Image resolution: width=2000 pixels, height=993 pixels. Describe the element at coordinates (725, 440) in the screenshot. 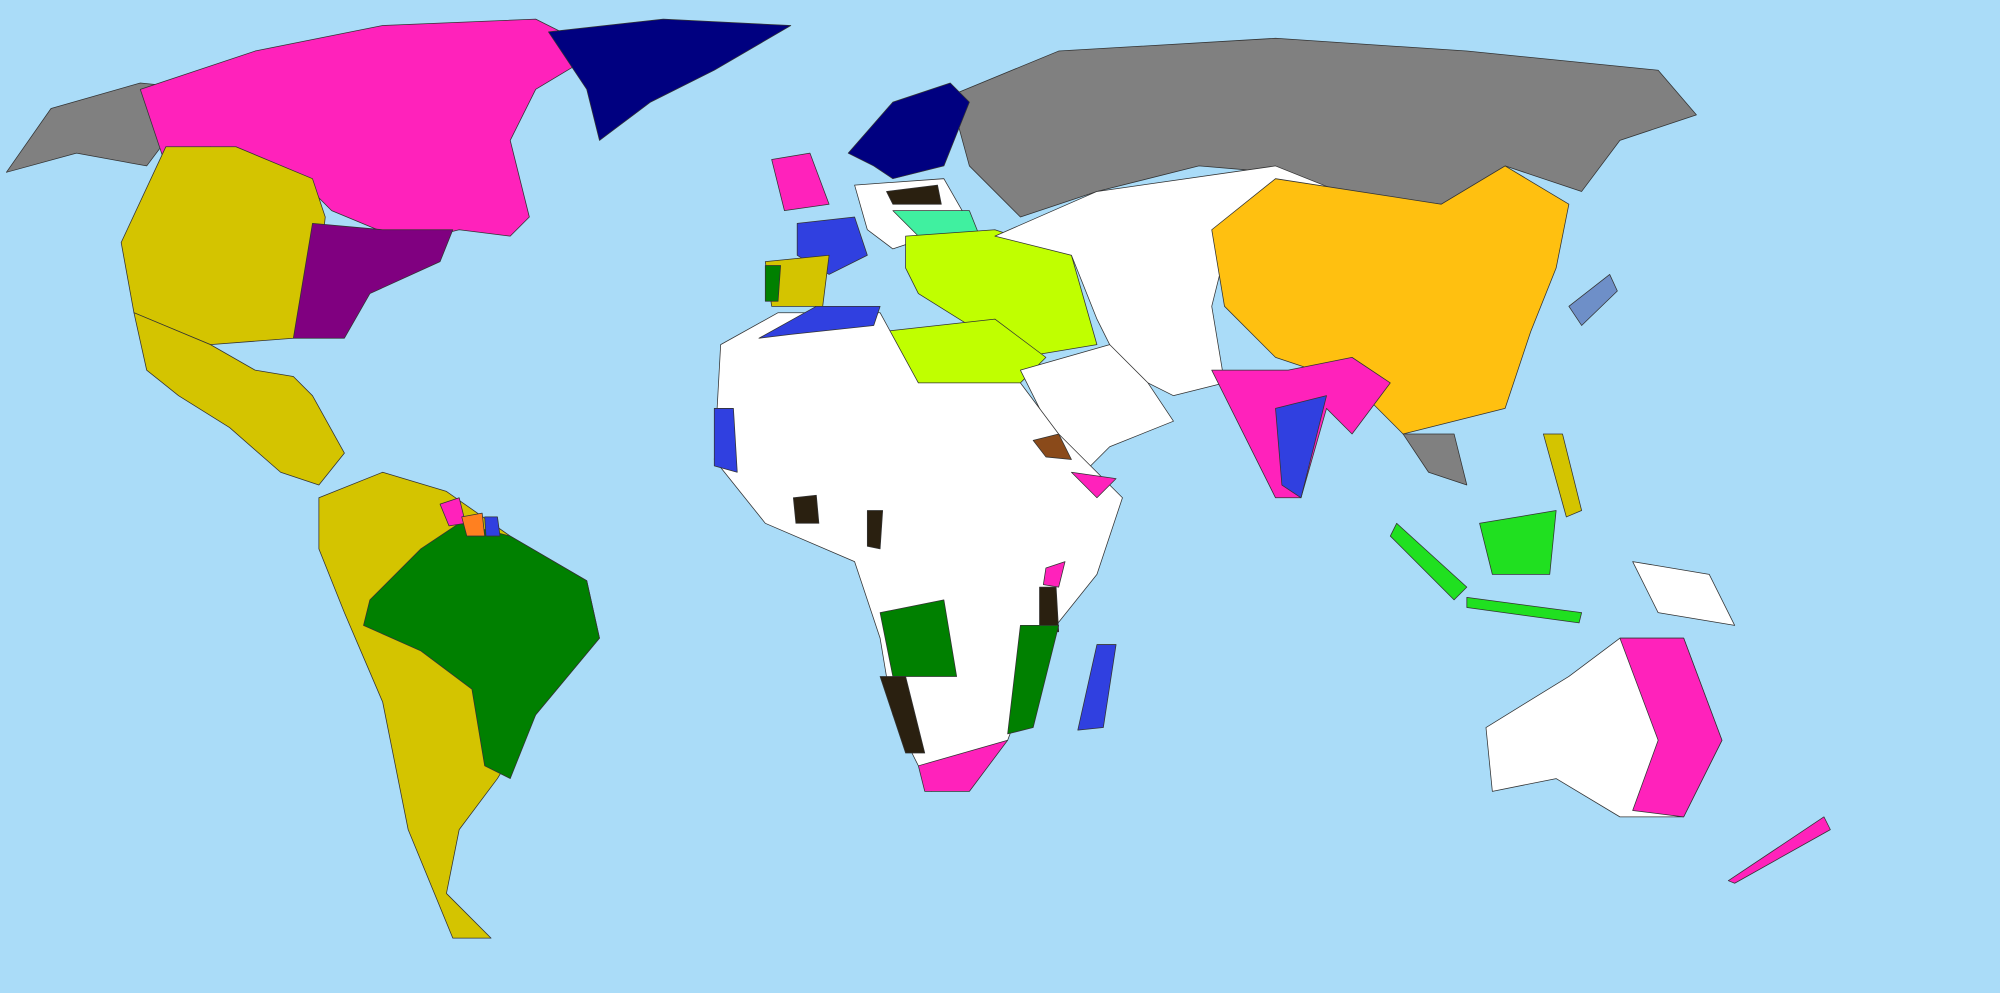

I see `region-west-africa-french` at that location.